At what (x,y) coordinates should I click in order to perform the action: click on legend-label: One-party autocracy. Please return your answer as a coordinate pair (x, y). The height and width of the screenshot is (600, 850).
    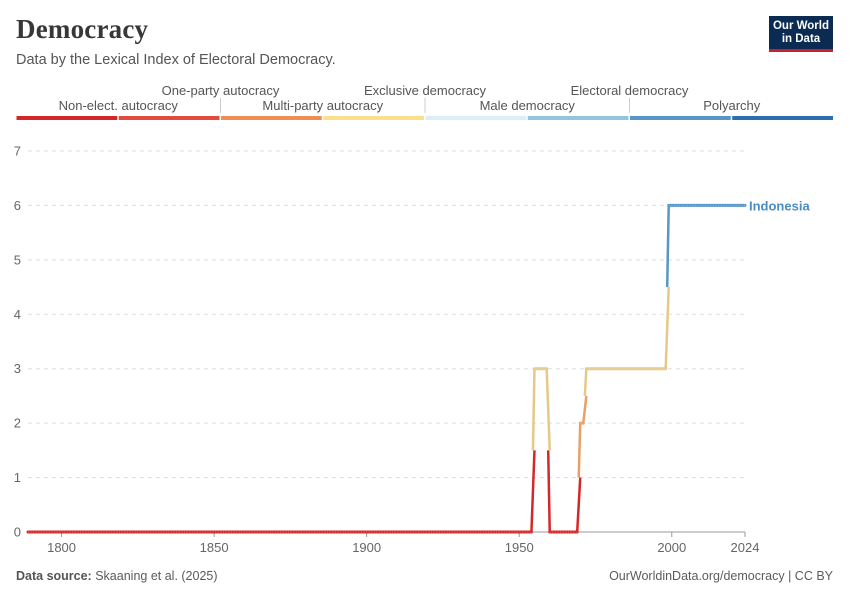
    Looking at the image, I should click on (221, 90).